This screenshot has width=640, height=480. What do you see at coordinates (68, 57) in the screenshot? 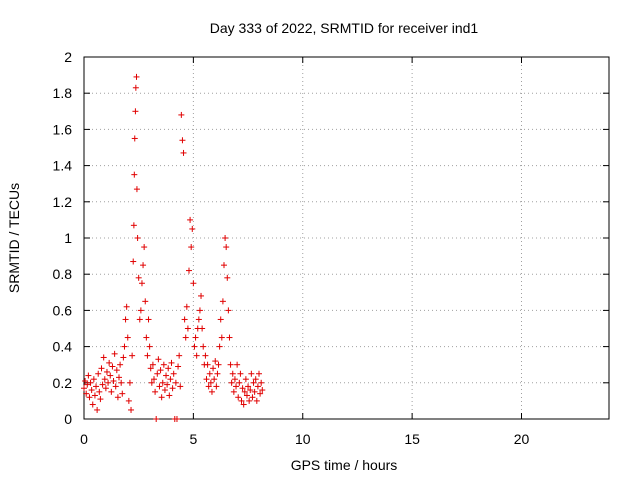
I see `y-tick-label: 2` at bounding box center [68, 57].